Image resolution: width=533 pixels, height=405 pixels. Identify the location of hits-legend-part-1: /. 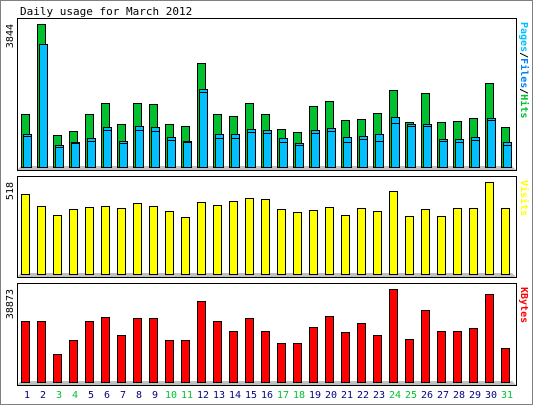
(523, 55).